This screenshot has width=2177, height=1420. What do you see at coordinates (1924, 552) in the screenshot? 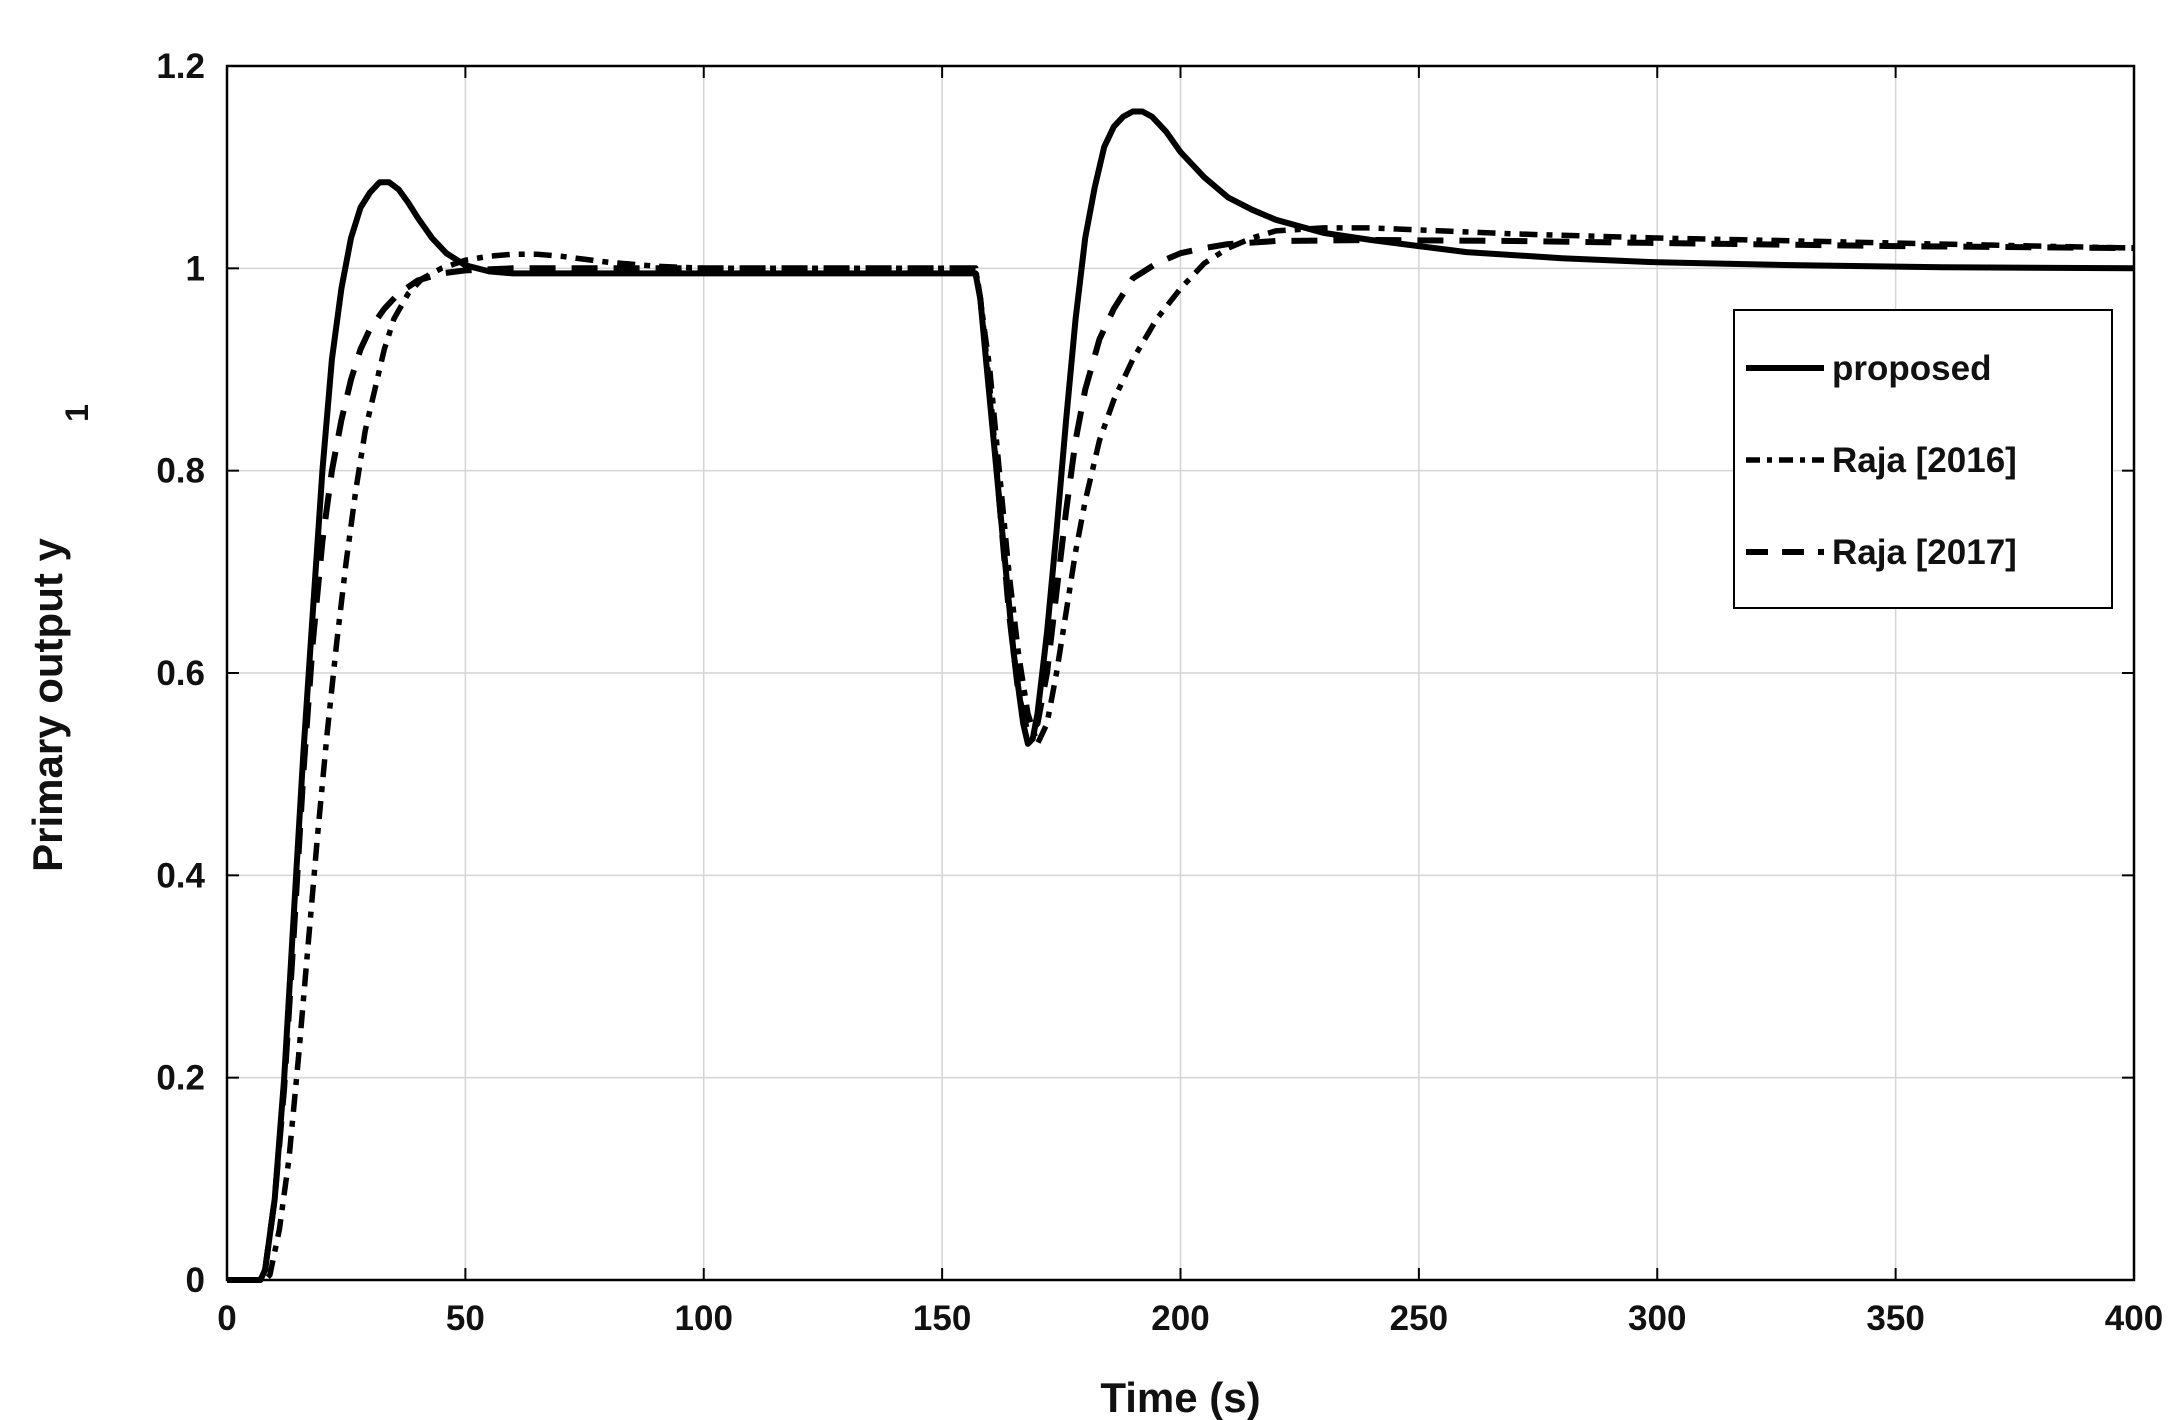
I see `legend-label-2: Raja [2017]` at bounding box center [1924, 552].